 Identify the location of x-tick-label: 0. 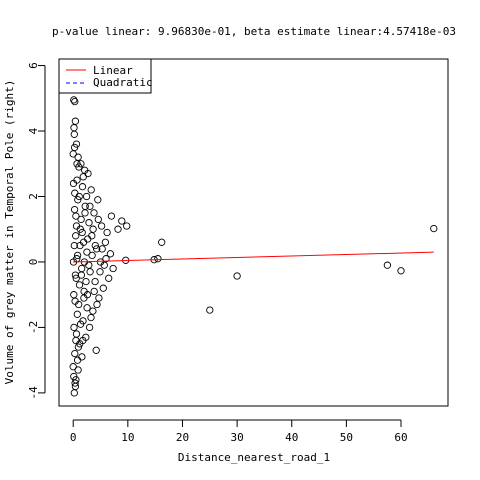
(73, 437).